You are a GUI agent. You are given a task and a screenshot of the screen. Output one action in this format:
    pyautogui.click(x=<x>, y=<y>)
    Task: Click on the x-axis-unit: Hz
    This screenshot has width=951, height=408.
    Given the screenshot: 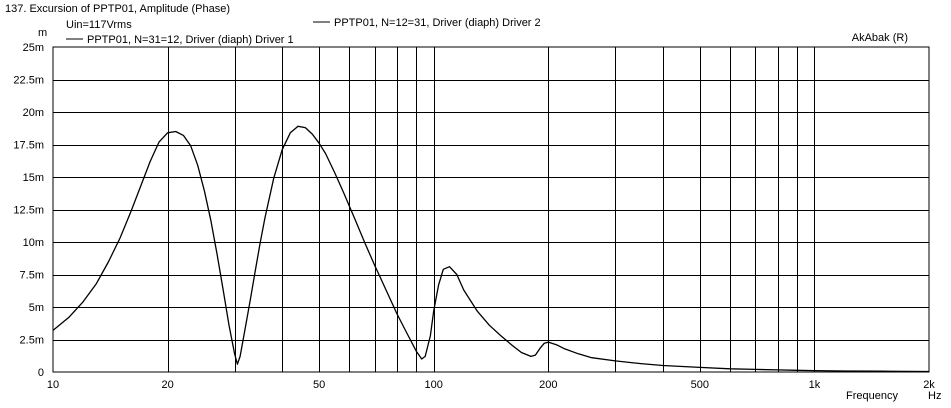 What is the action you would take?
    pyautogui.click(x=934, y=396)
    